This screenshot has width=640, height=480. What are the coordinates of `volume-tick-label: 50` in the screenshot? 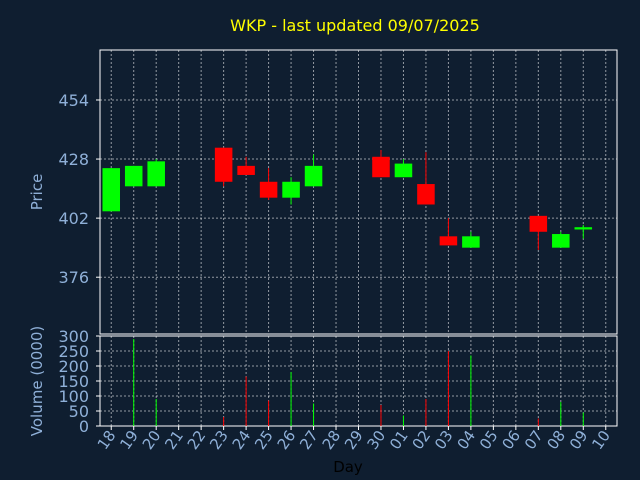 It's located at (79, 411).